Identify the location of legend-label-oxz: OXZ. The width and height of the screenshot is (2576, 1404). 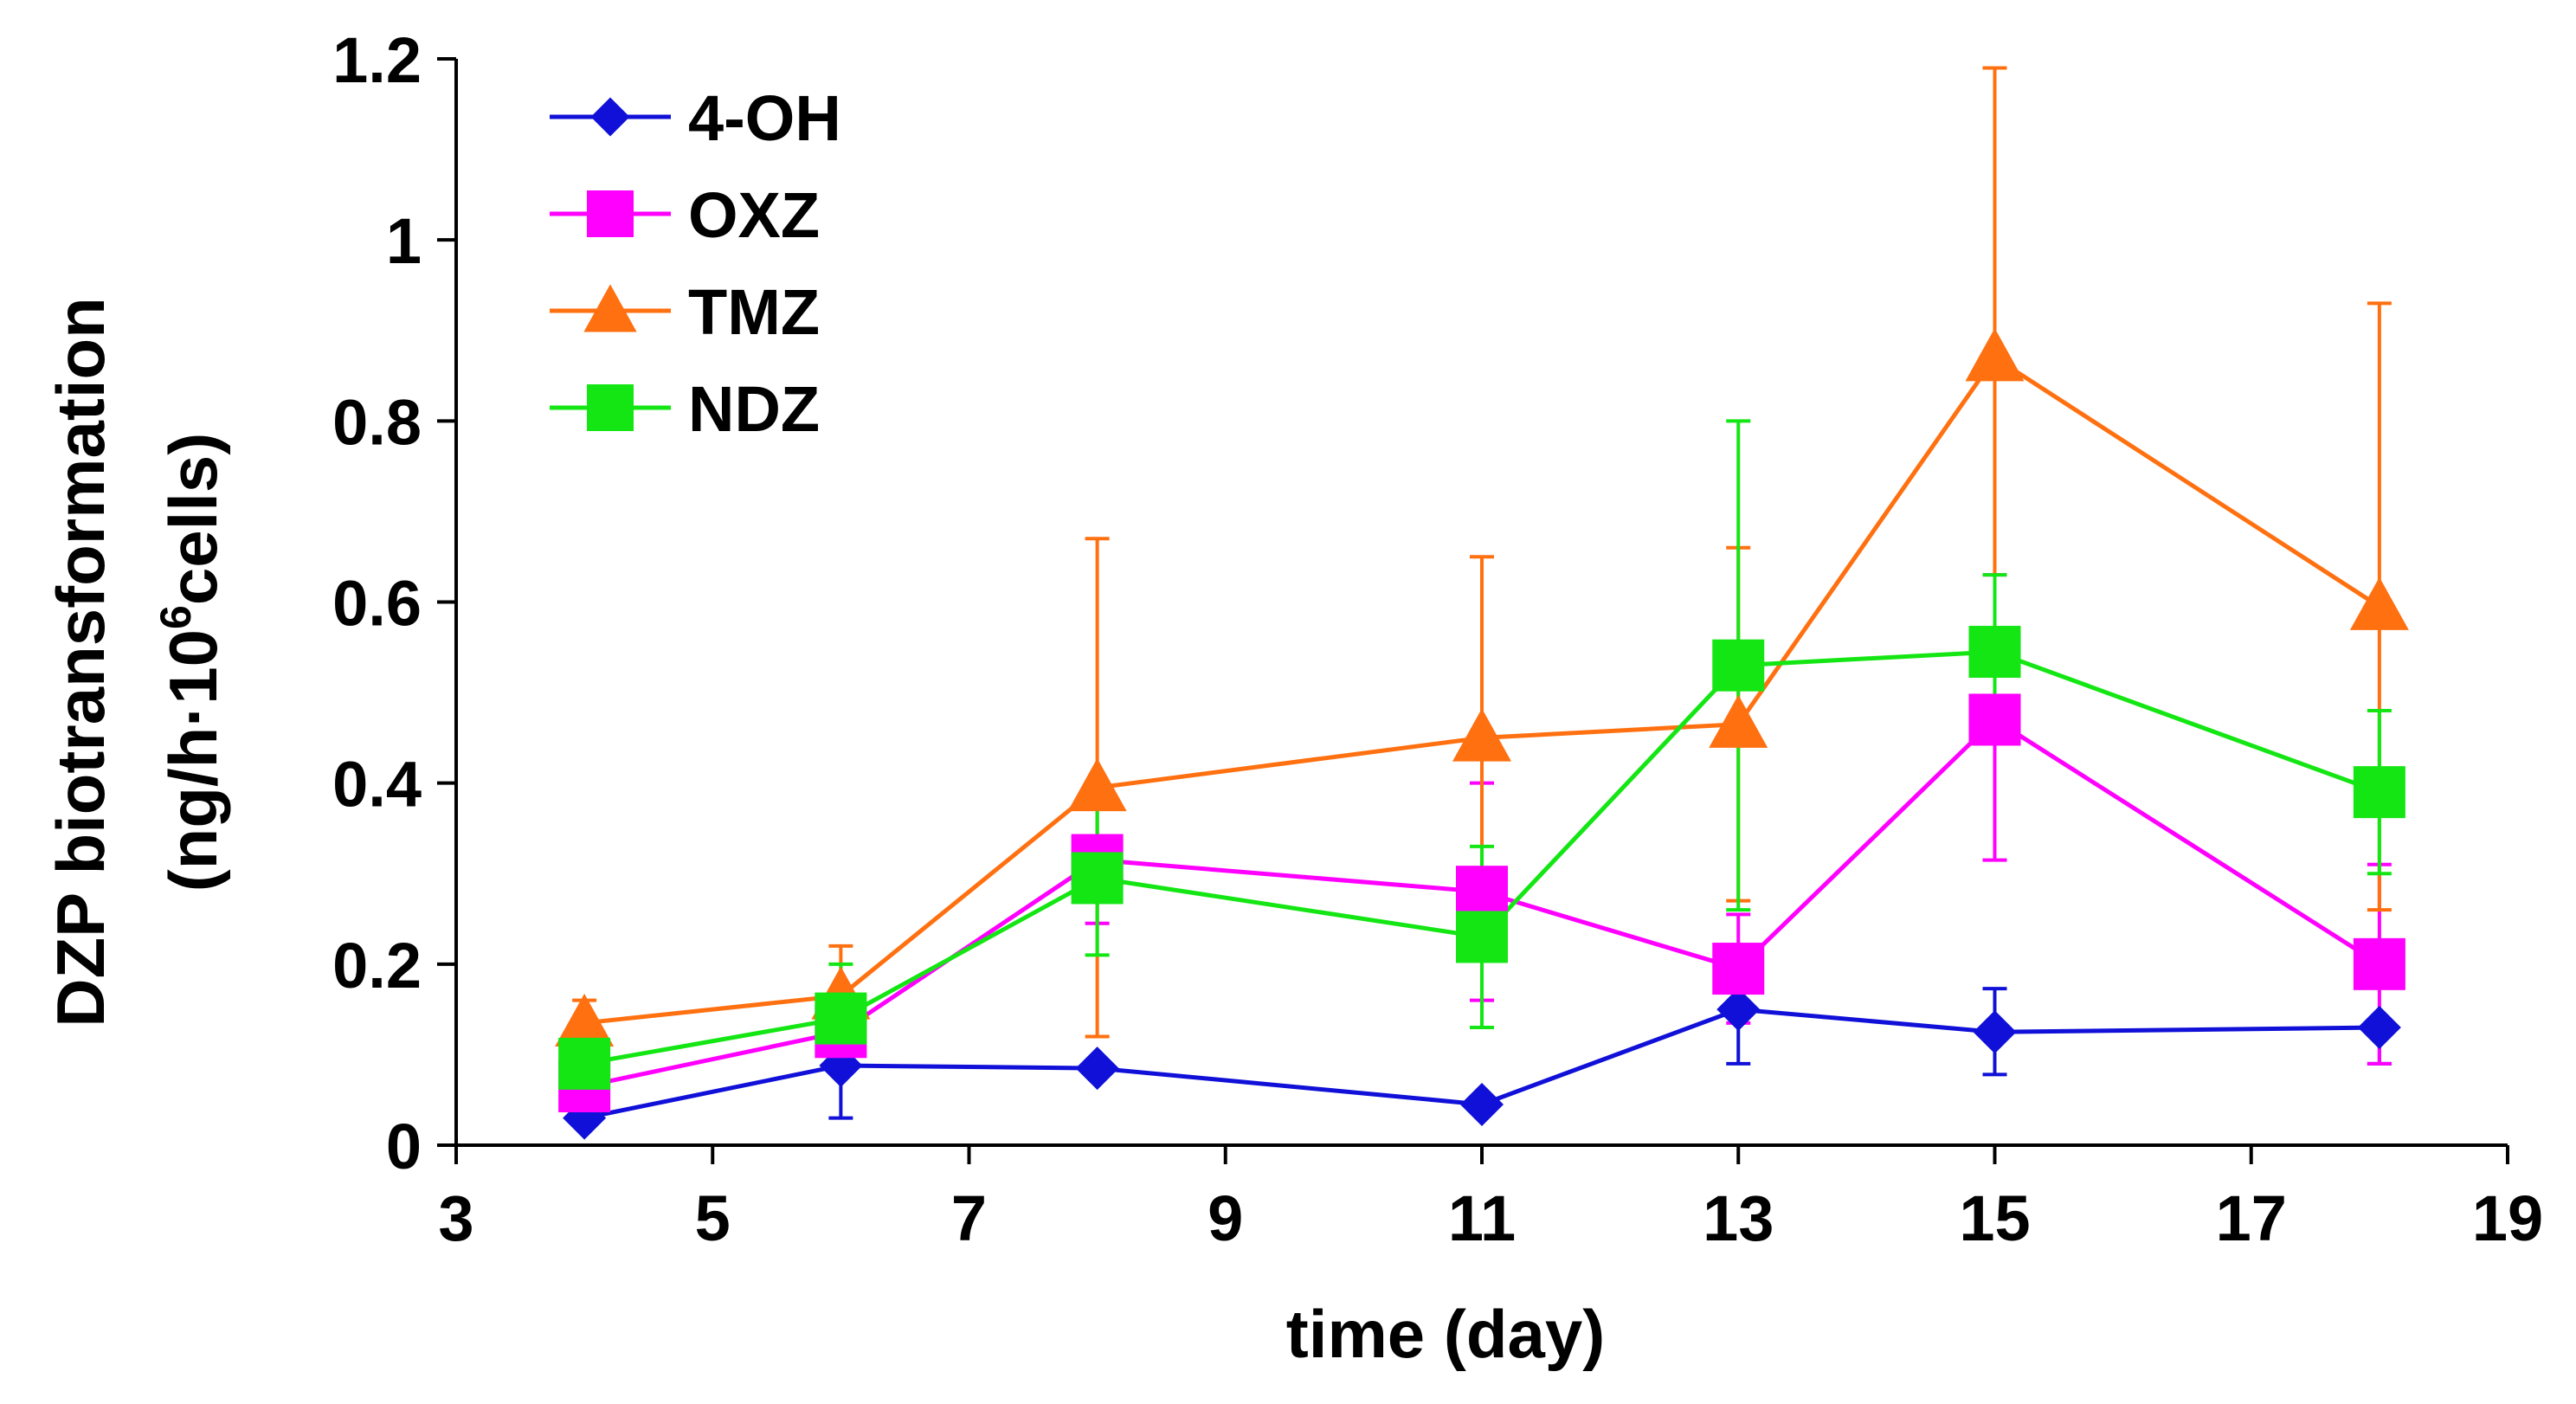
(754, 215).